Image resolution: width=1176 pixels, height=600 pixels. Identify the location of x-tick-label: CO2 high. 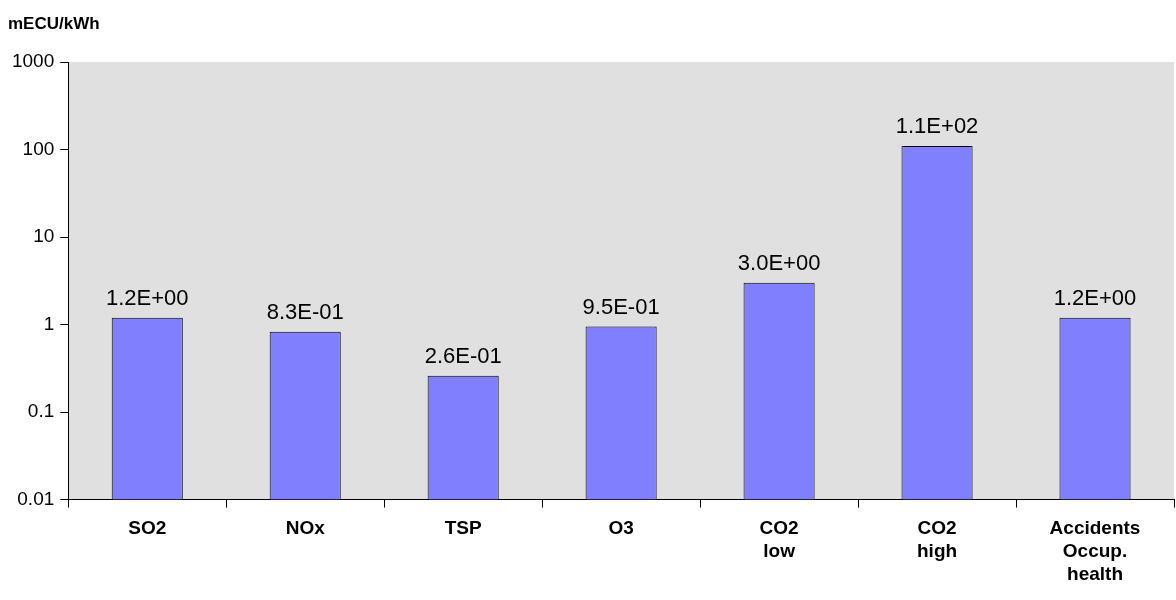
(937, 539).